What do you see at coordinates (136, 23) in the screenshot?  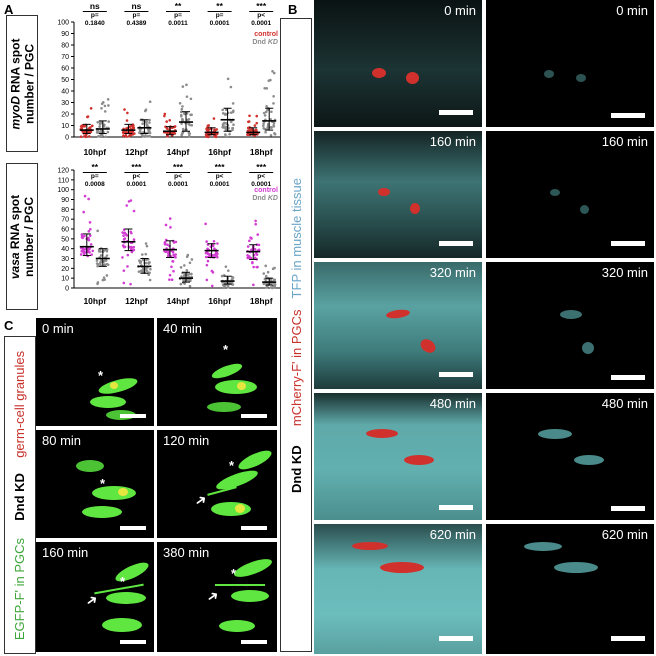 I see `p-value-number: 0.4389` at bounding box center [136, 23].